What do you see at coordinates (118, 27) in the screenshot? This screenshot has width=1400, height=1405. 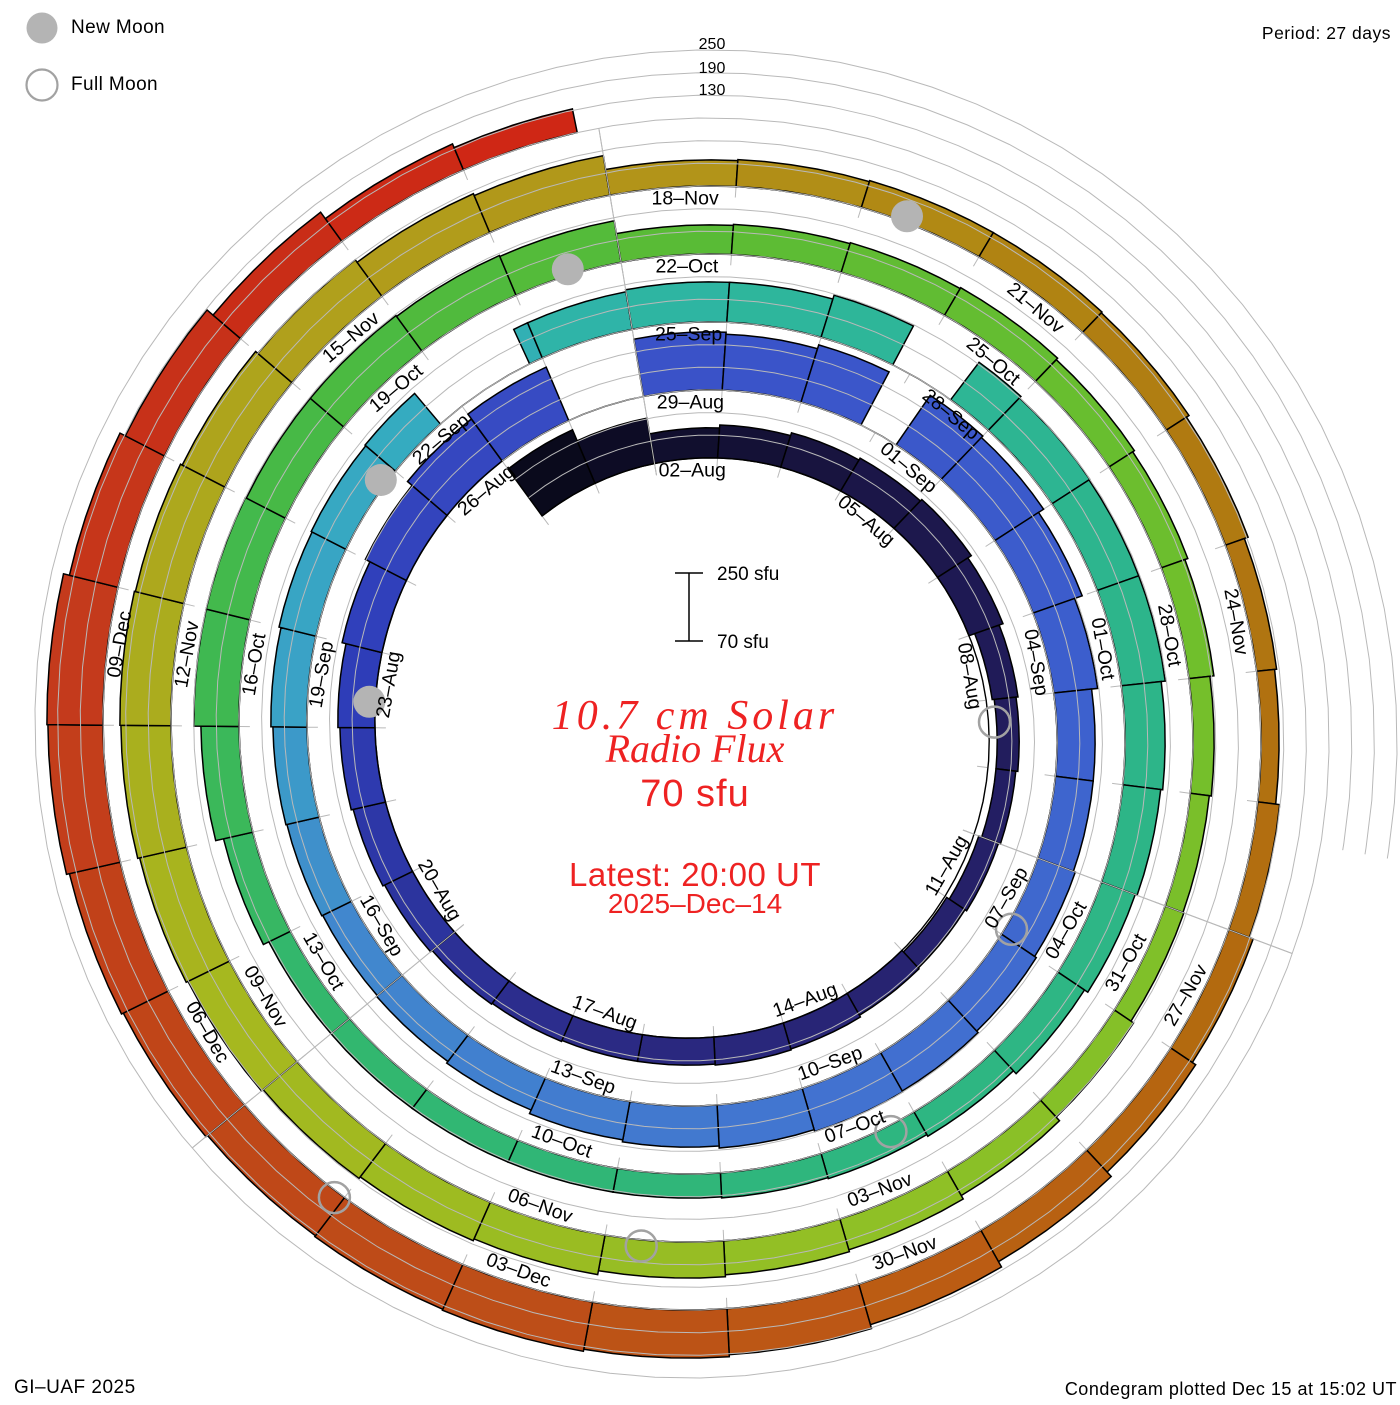 I see `svg-text: New Moon` at bounding box center [118, 27].